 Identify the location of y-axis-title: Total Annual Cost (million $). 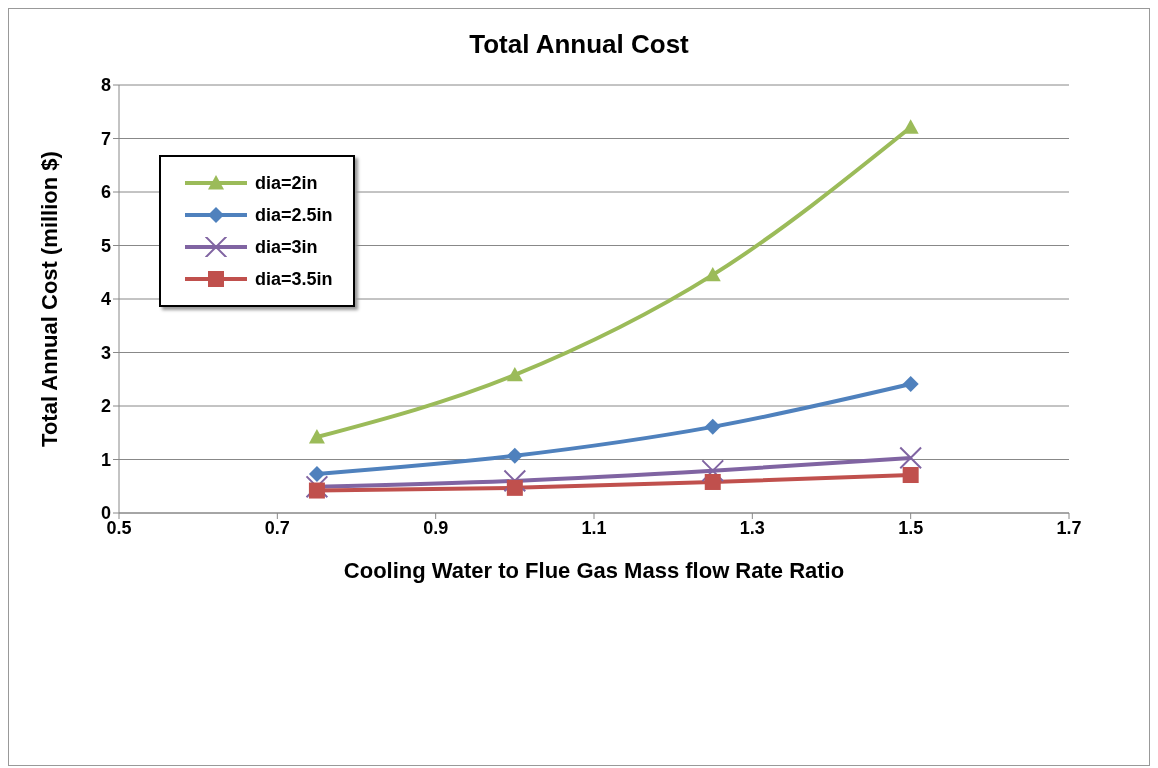
(49, 299).